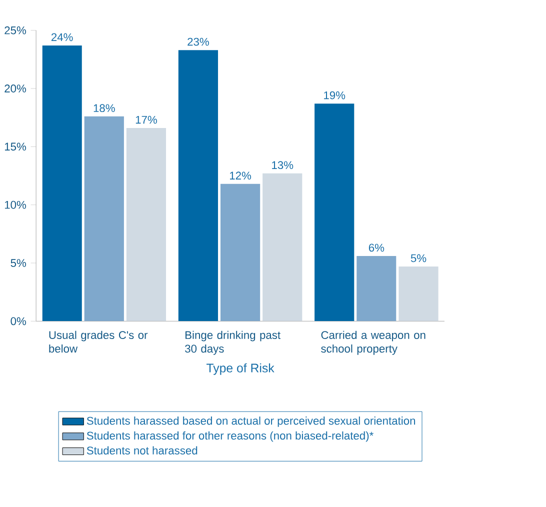 The image size is (546, 507). Describe the element at coordinates (230, 436) in the screenshot. I see `legend-label: Students harassed for other reasons (non biased-related)*` at that location.